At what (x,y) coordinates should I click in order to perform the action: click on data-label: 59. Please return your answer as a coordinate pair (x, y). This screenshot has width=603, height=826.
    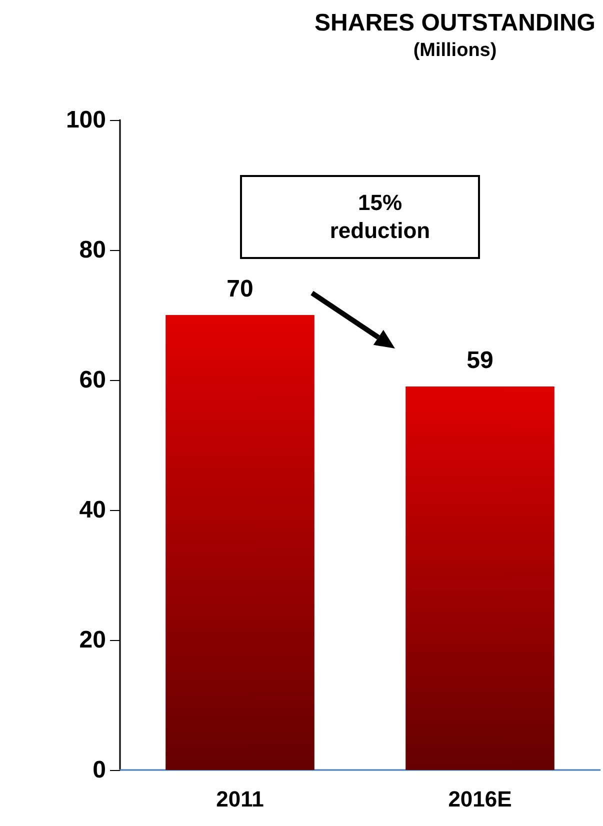
    Looking at the image, I should click on (480, 360).